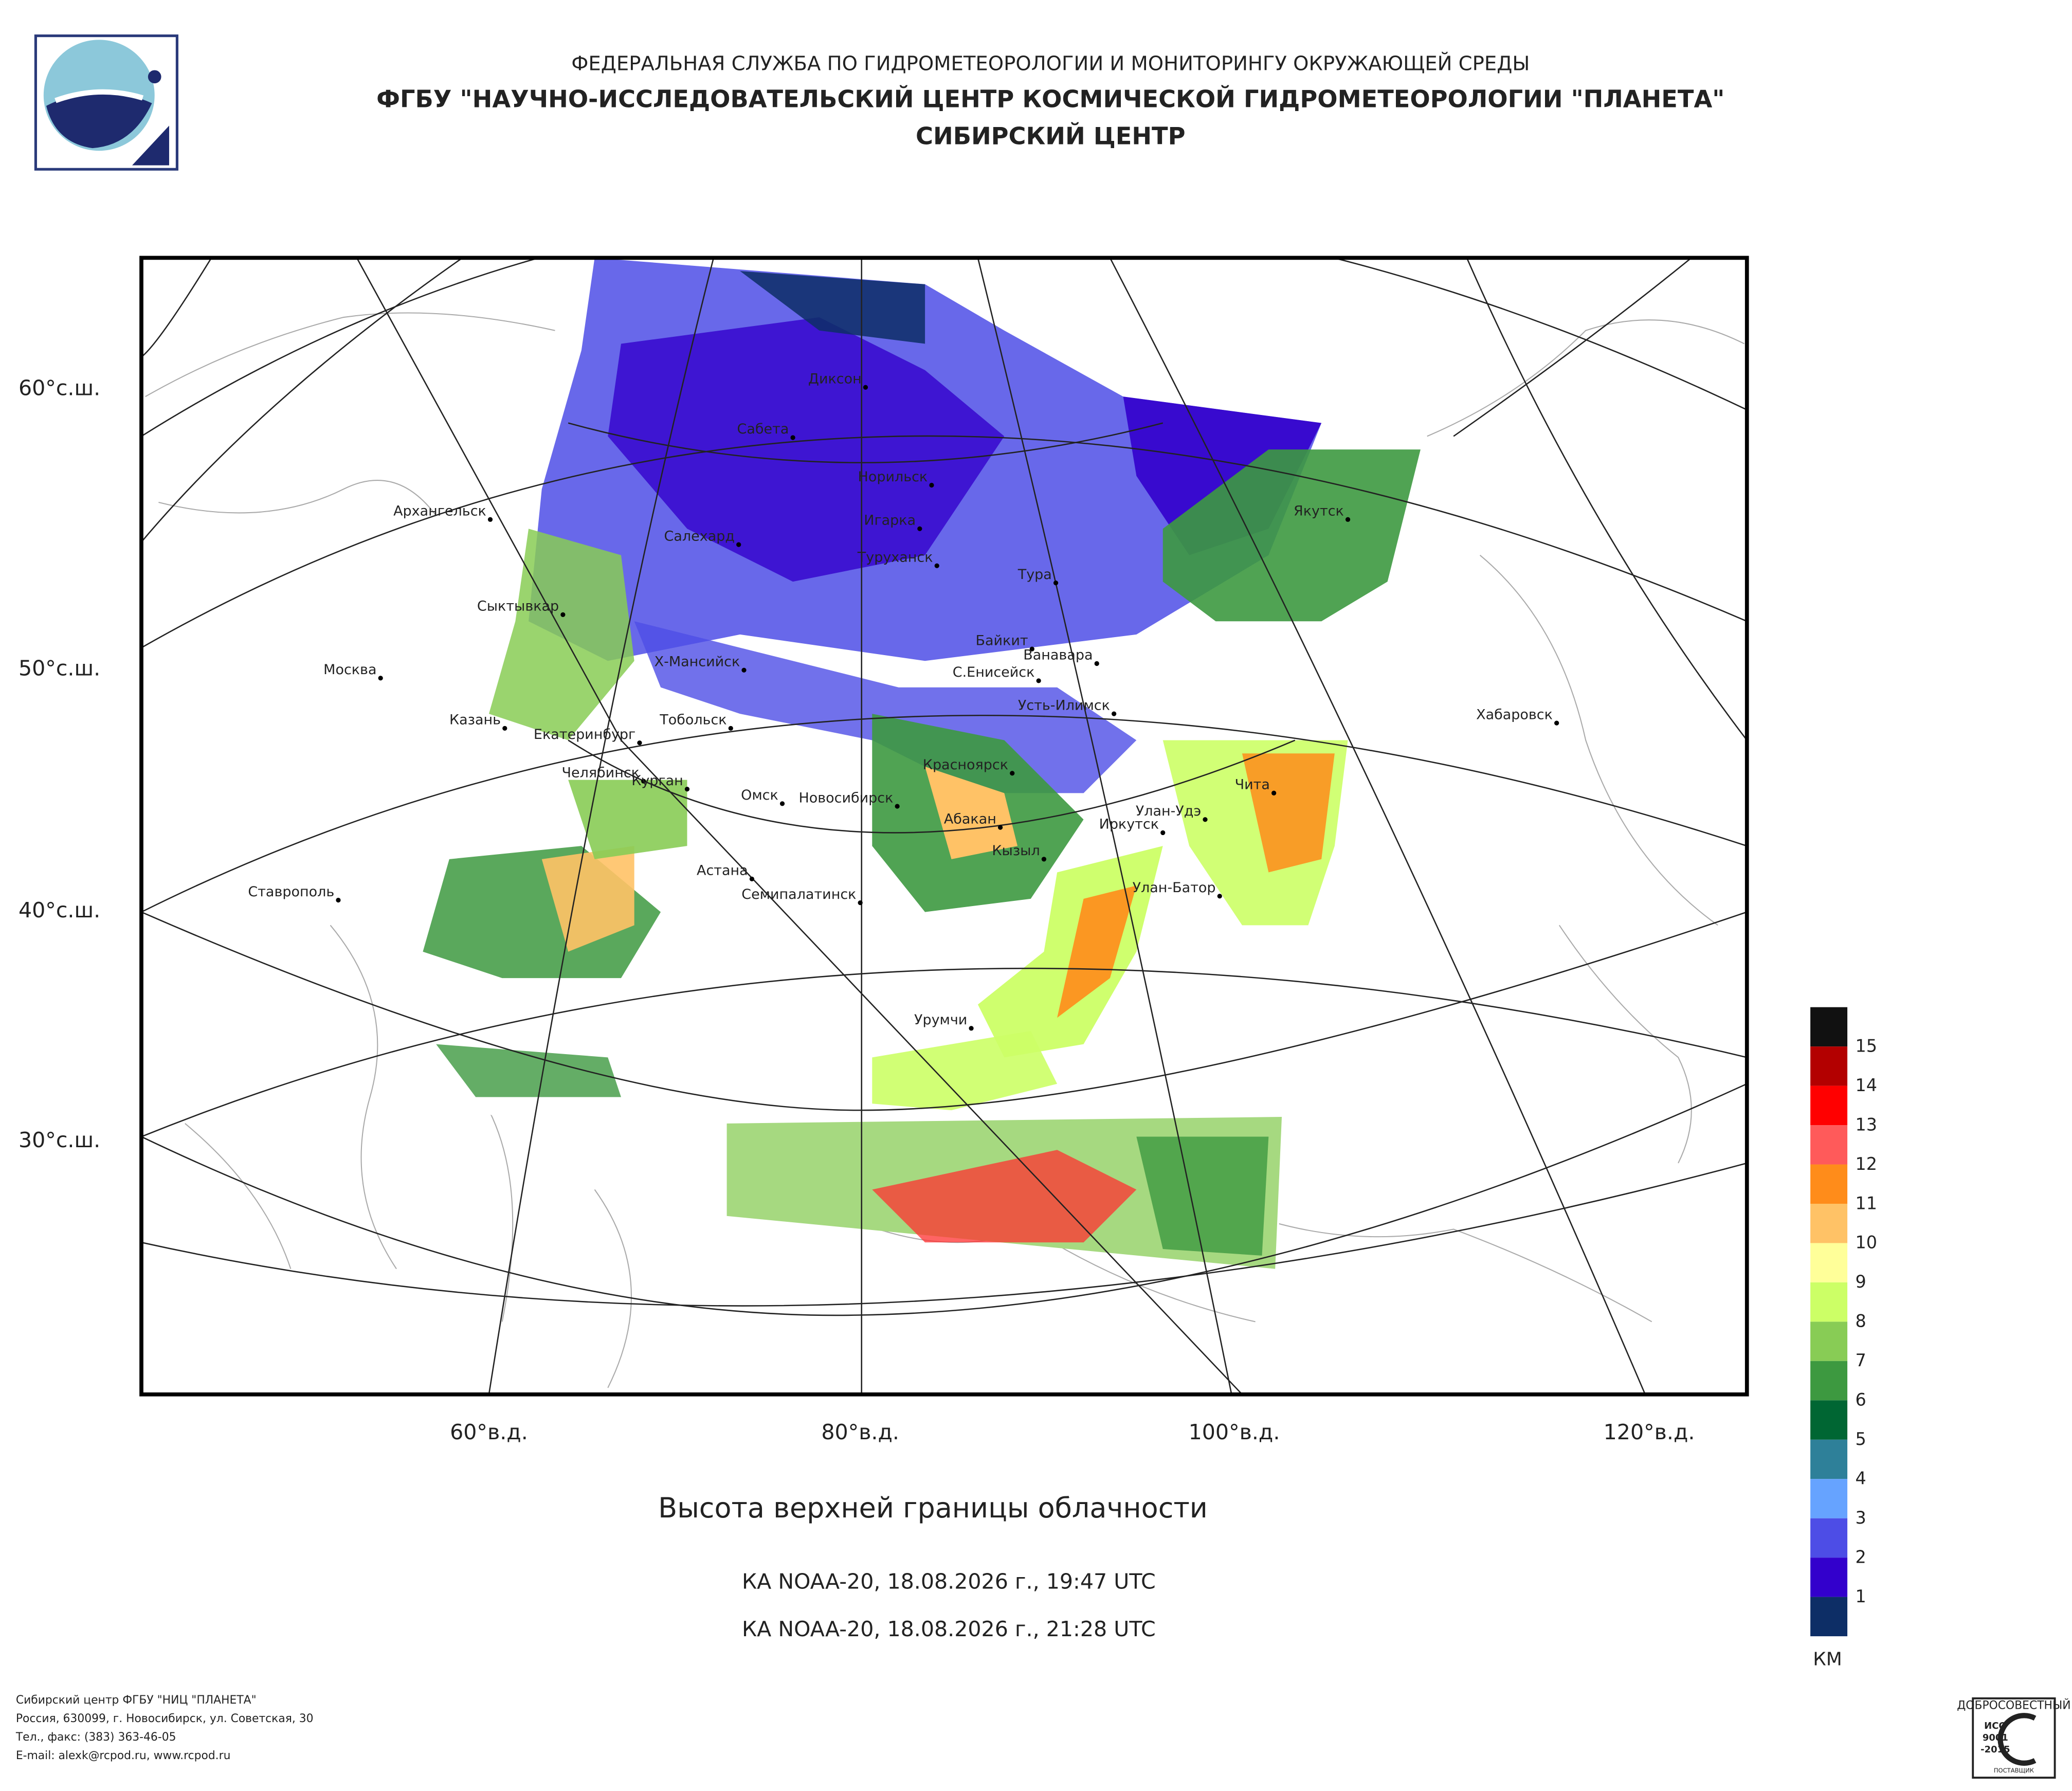 The image size is (2072, 1791). Describe the element at coordinates (59, 388) in the screenshot. I see `lat-label: 60°с.ш.` at that location.